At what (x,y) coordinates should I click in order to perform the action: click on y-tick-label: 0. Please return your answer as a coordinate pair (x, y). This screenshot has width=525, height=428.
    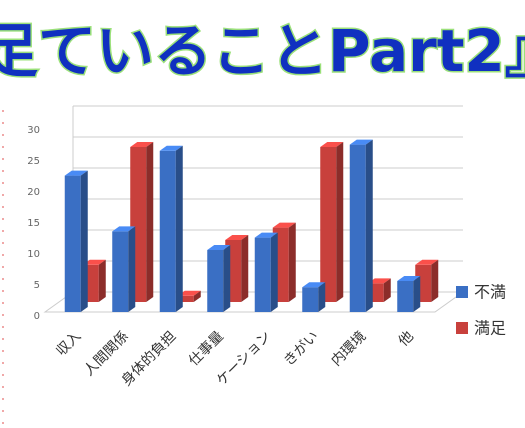
    Looking at the image, I should click on (37, 316).